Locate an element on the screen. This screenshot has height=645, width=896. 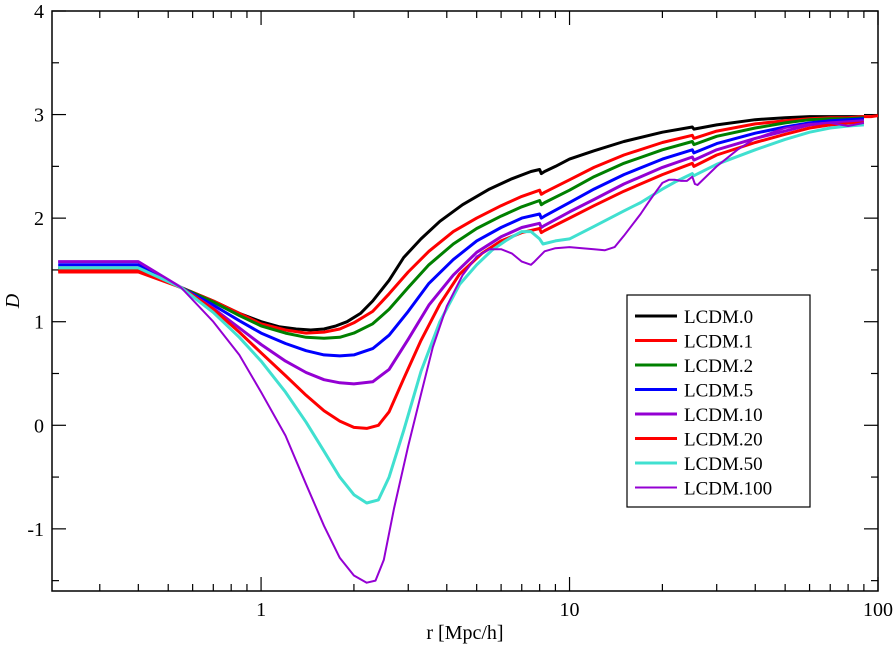
legend-box is located at coordinates (718, 401).